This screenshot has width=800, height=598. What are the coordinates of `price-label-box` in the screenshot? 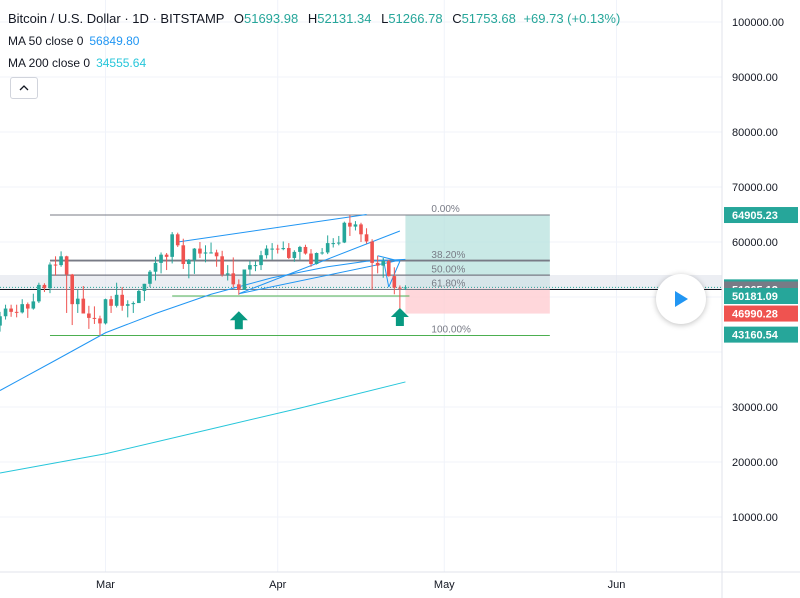 It's located at (761, 296).